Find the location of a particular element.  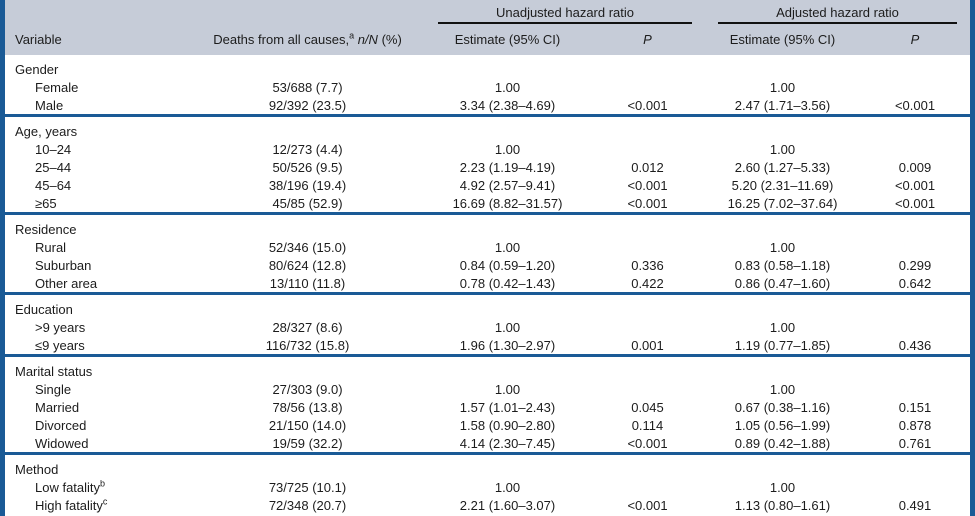

row-adjusted-p: 0.878 is located at coordinates (915, 425).